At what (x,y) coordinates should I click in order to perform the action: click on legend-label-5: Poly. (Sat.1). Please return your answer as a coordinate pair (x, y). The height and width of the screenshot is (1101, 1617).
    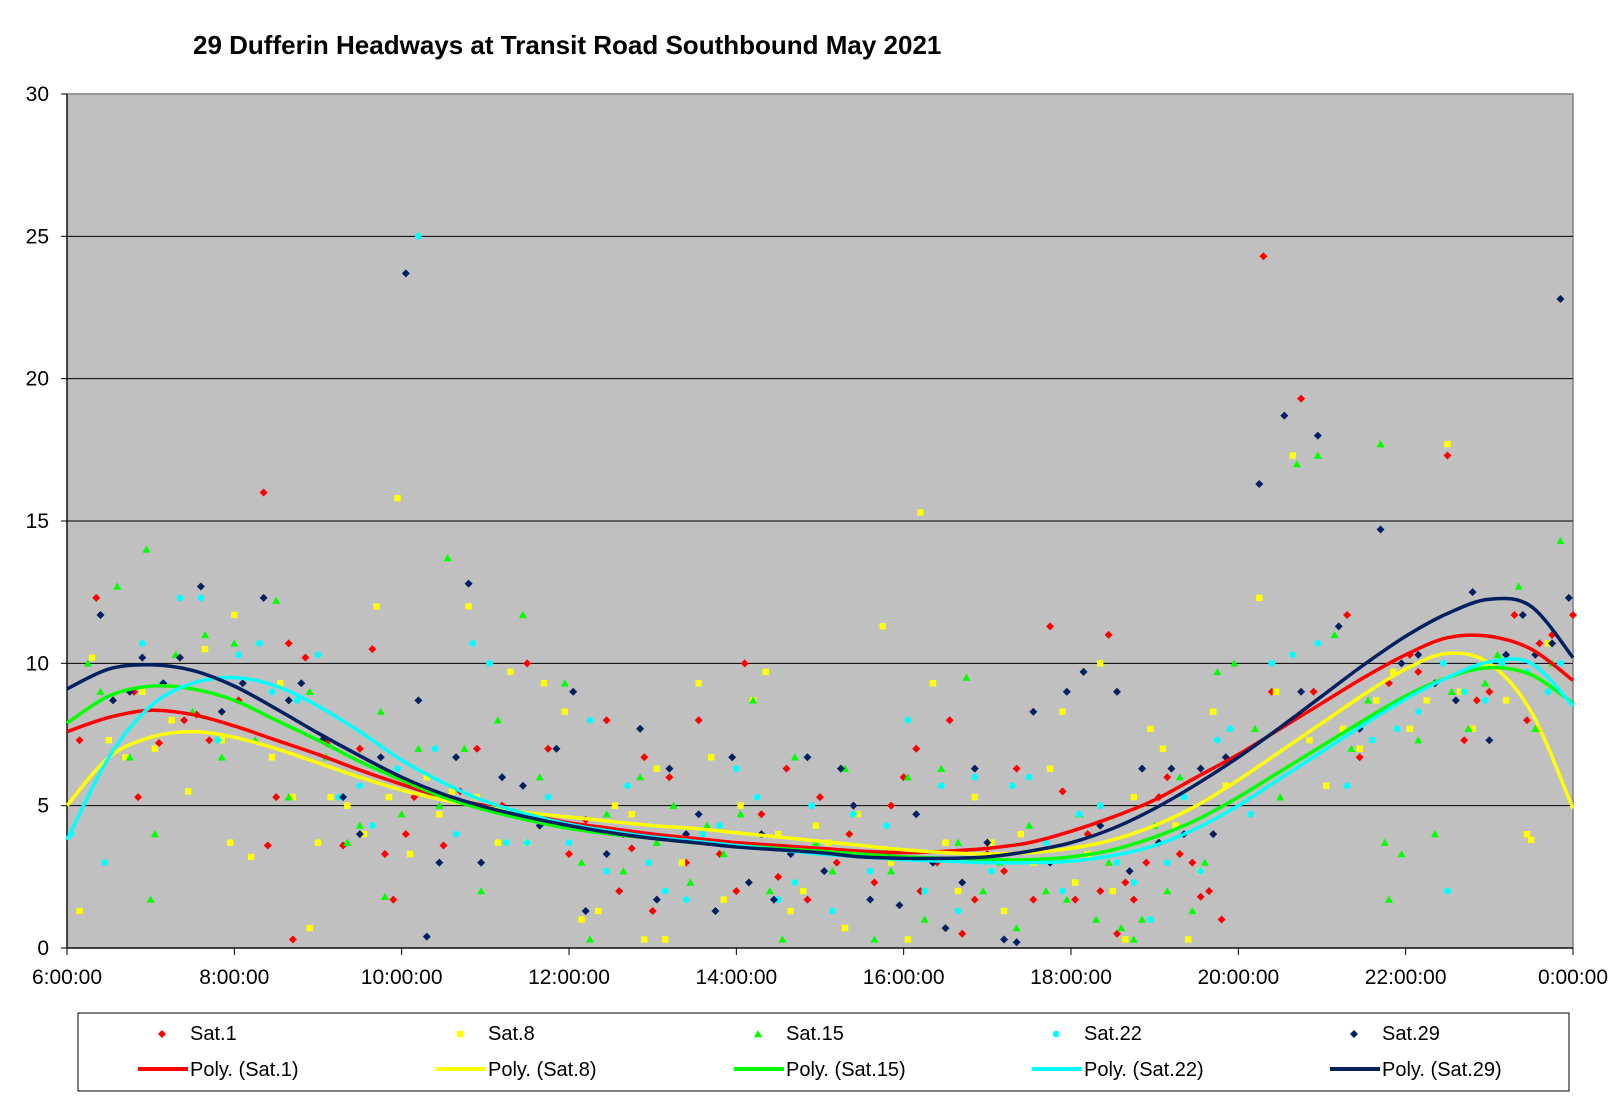
    Looking at the image, I should click on (244, 1070).